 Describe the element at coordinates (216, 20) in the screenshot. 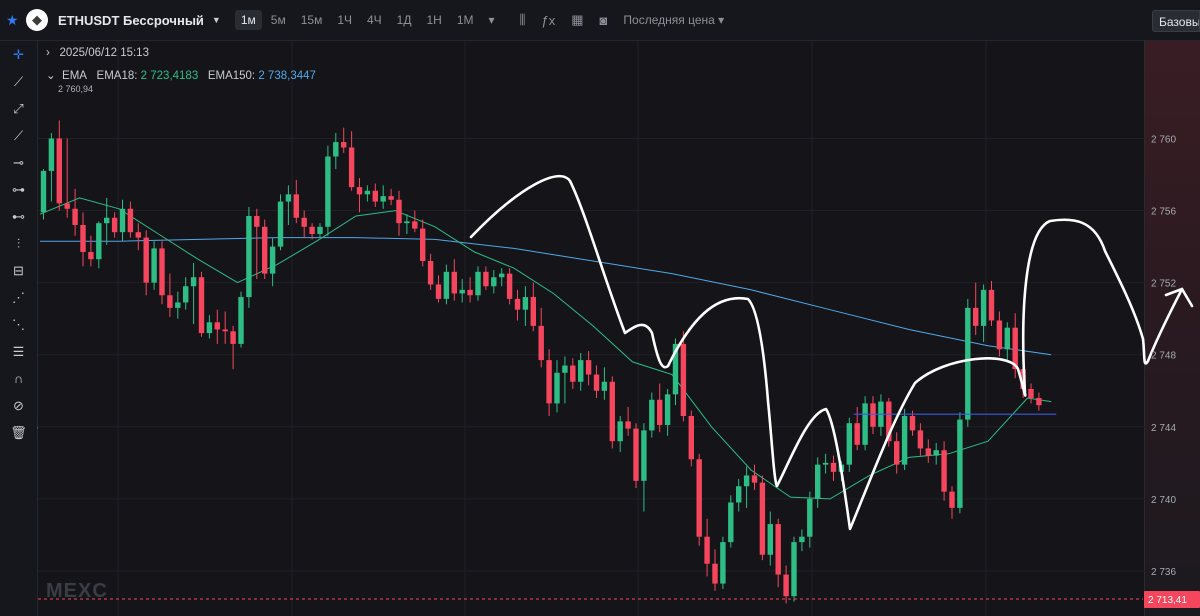

I see `symbol-dropdown-icon: ▼` at that location.